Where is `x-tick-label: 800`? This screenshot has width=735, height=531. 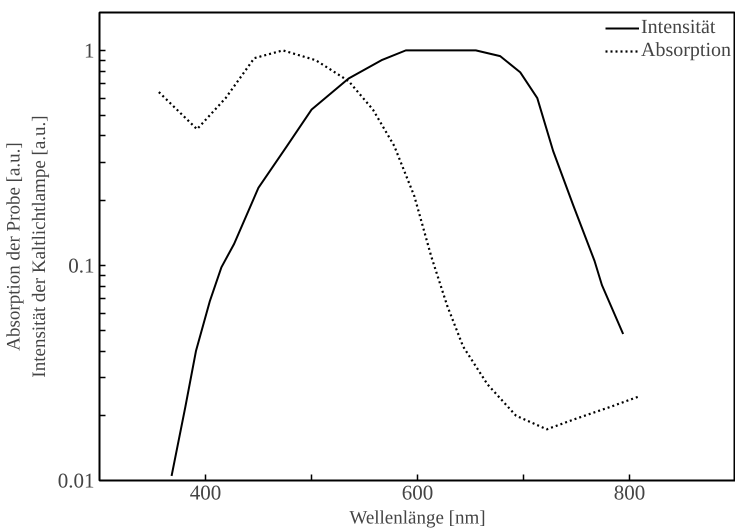
x-tick-label: 800 is located at coordinates (630, 492).